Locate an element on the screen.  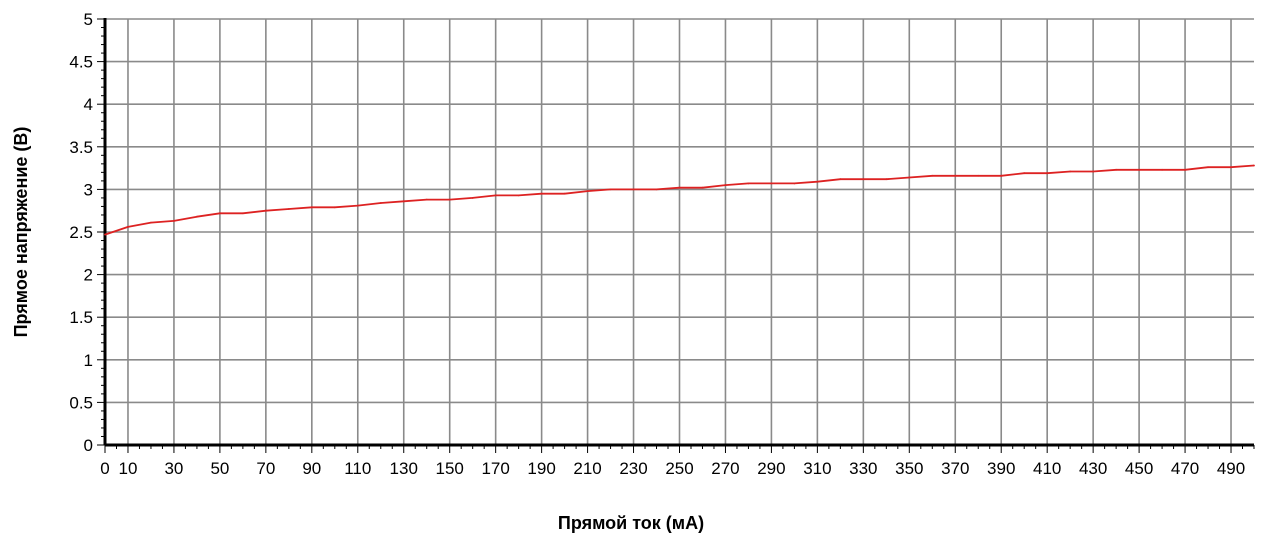
x-tick-label: 310 is located at coordinates (817, 468).